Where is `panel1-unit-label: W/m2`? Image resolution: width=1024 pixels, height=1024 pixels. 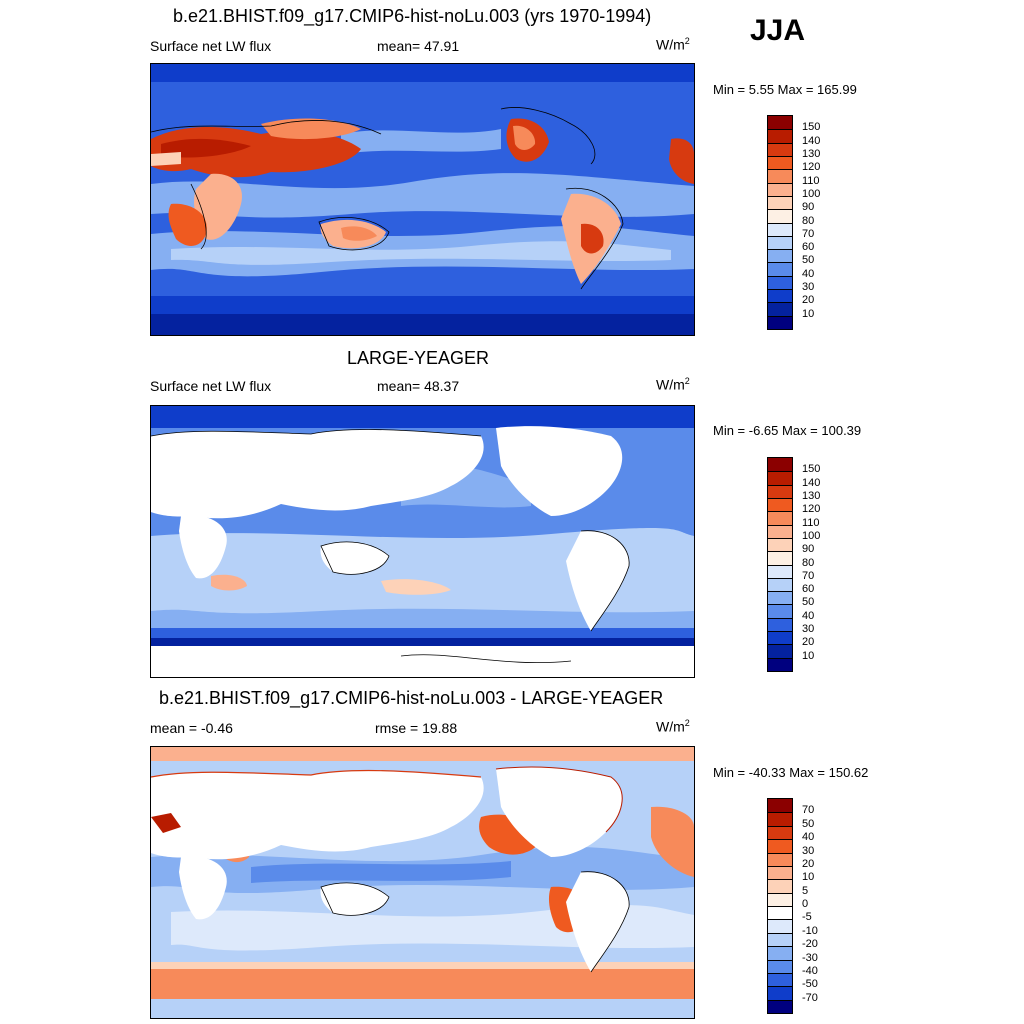 panel1-unit-label: W/m2 is located at coordinates (673, 44).